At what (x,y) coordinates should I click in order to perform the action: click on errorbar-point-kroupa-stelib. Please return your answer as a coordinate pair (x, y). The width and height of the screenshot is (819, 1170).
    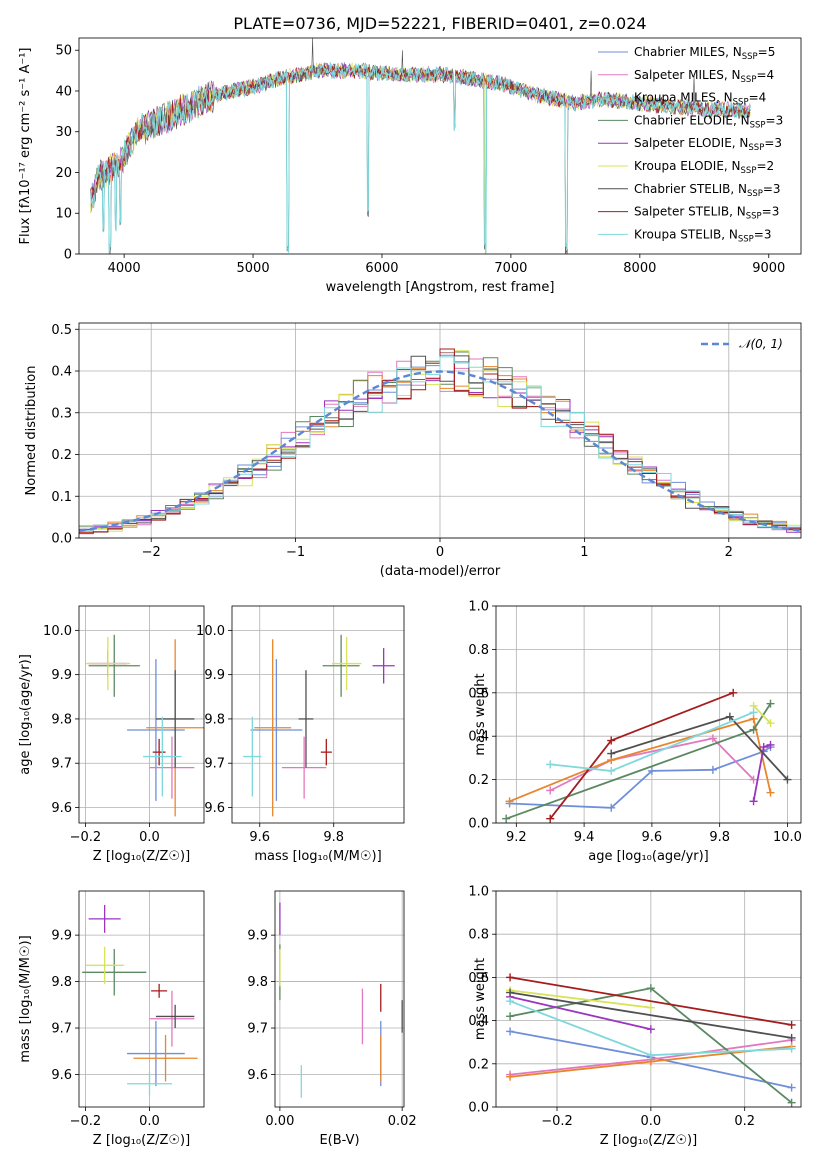
    Looking at the image, I should click on (162, 756).